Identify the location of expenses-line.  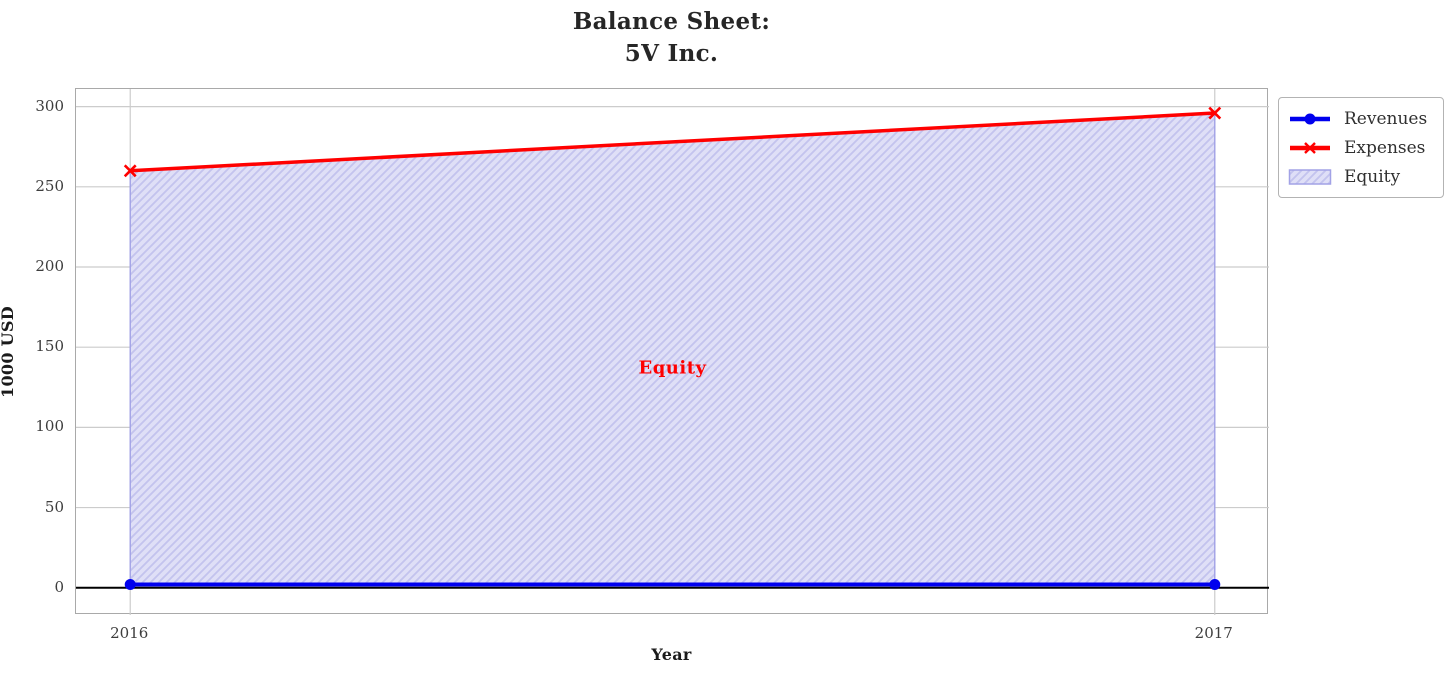
(672, 142).